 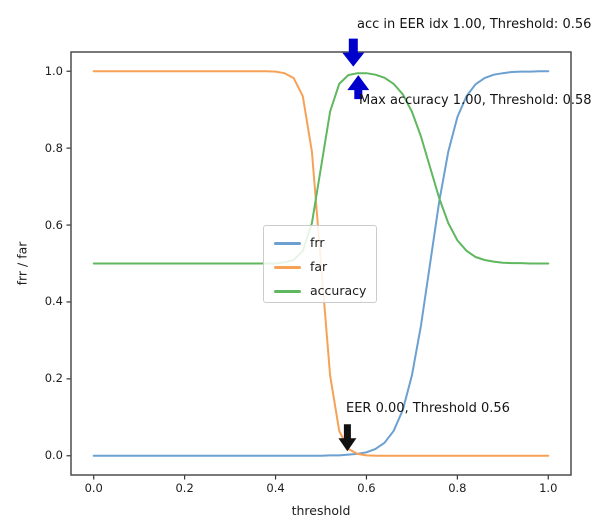 I want to click on y-axis-label: frr / far, so click(x=22, y=263).